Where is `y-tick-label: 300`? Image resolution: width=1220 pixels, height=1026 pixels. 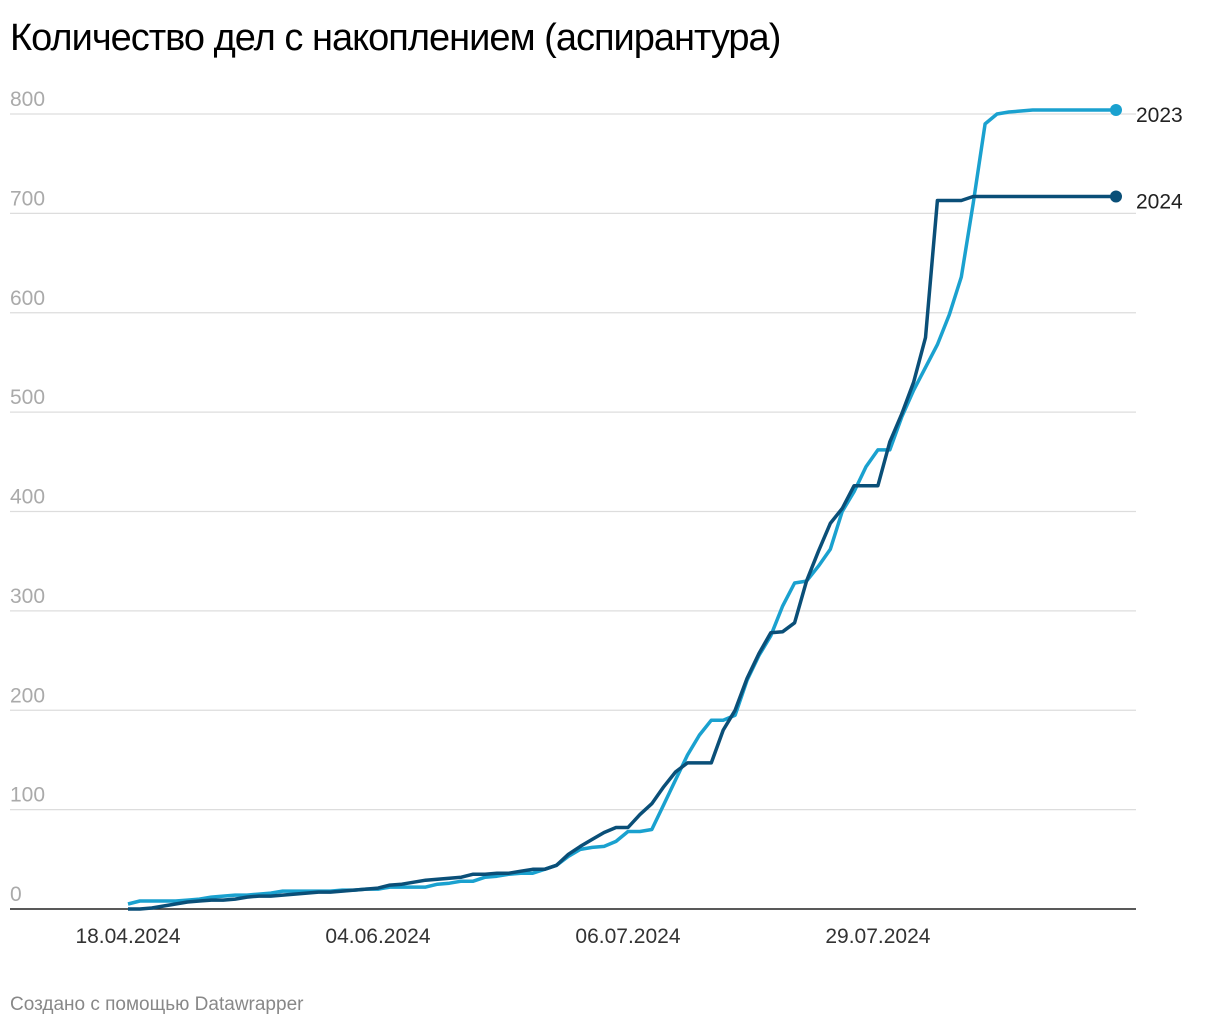
y-tick-label: 300 is located at coordinates (27, 596).